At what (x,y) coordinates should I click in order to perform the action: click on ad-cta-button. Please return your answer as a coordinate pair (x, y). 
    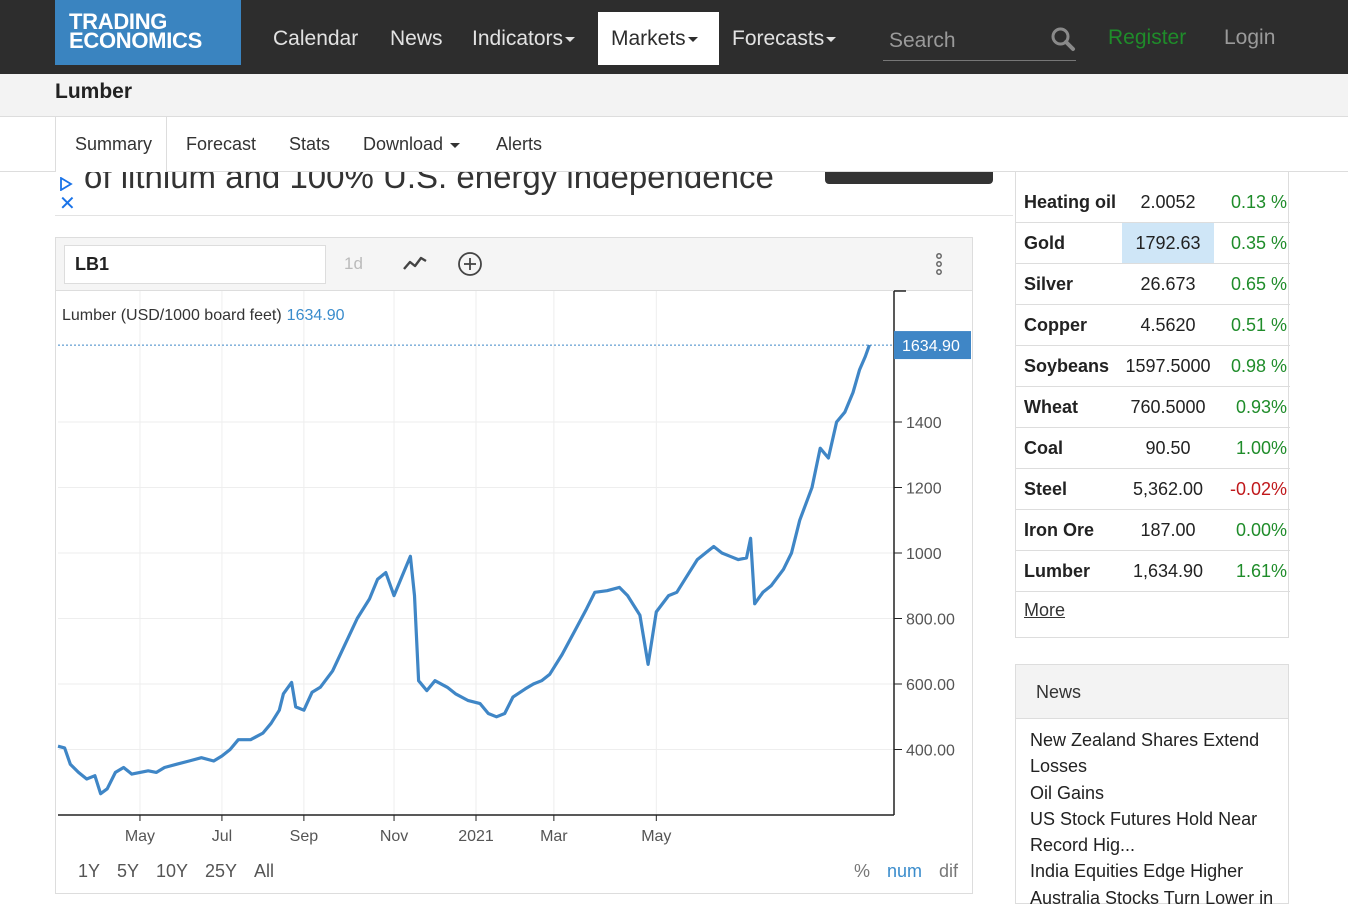
    Looking at the image, I should click on (909, 178).